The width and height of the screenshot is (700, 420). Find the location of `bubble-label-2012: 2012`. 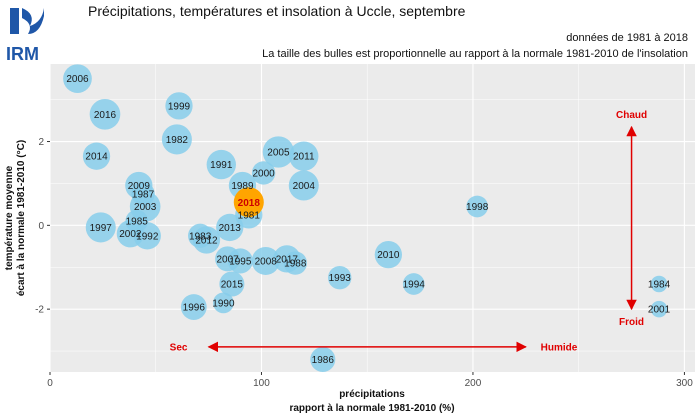

bubble-label-2012: 2012 is located at coordinates (206, 241).